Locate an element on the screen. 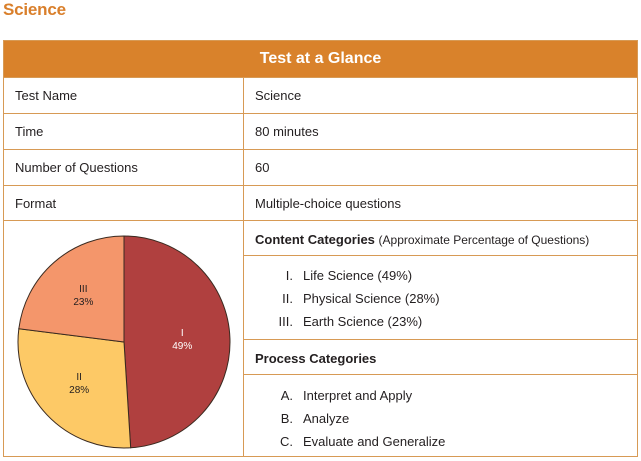  pie-label-category: II is located at coordinates (79, 377).